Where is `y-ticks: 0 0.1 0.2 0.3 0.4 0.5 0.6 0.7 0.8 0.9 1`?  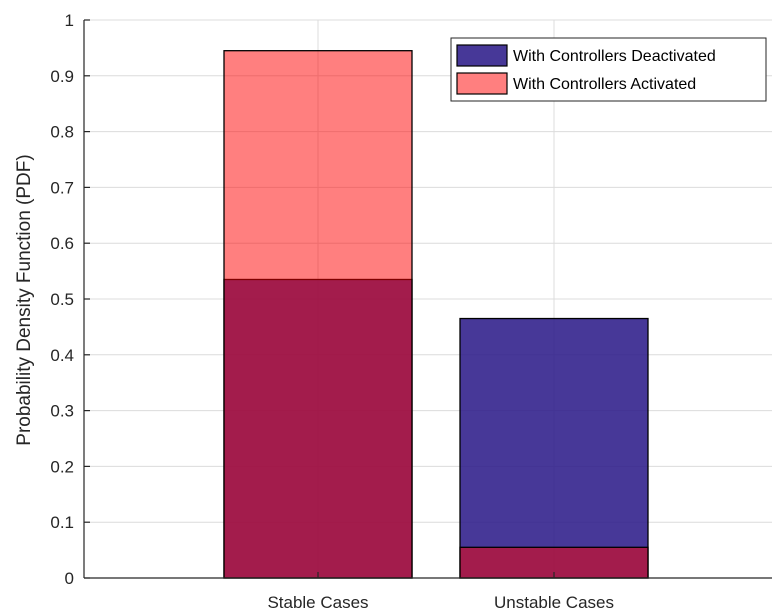
y-ticks: 0 0.1 0.2 0.3 0.4 0.5 0.6 0.7 0.8 0.9 1 is located at coordinates (62, 299).